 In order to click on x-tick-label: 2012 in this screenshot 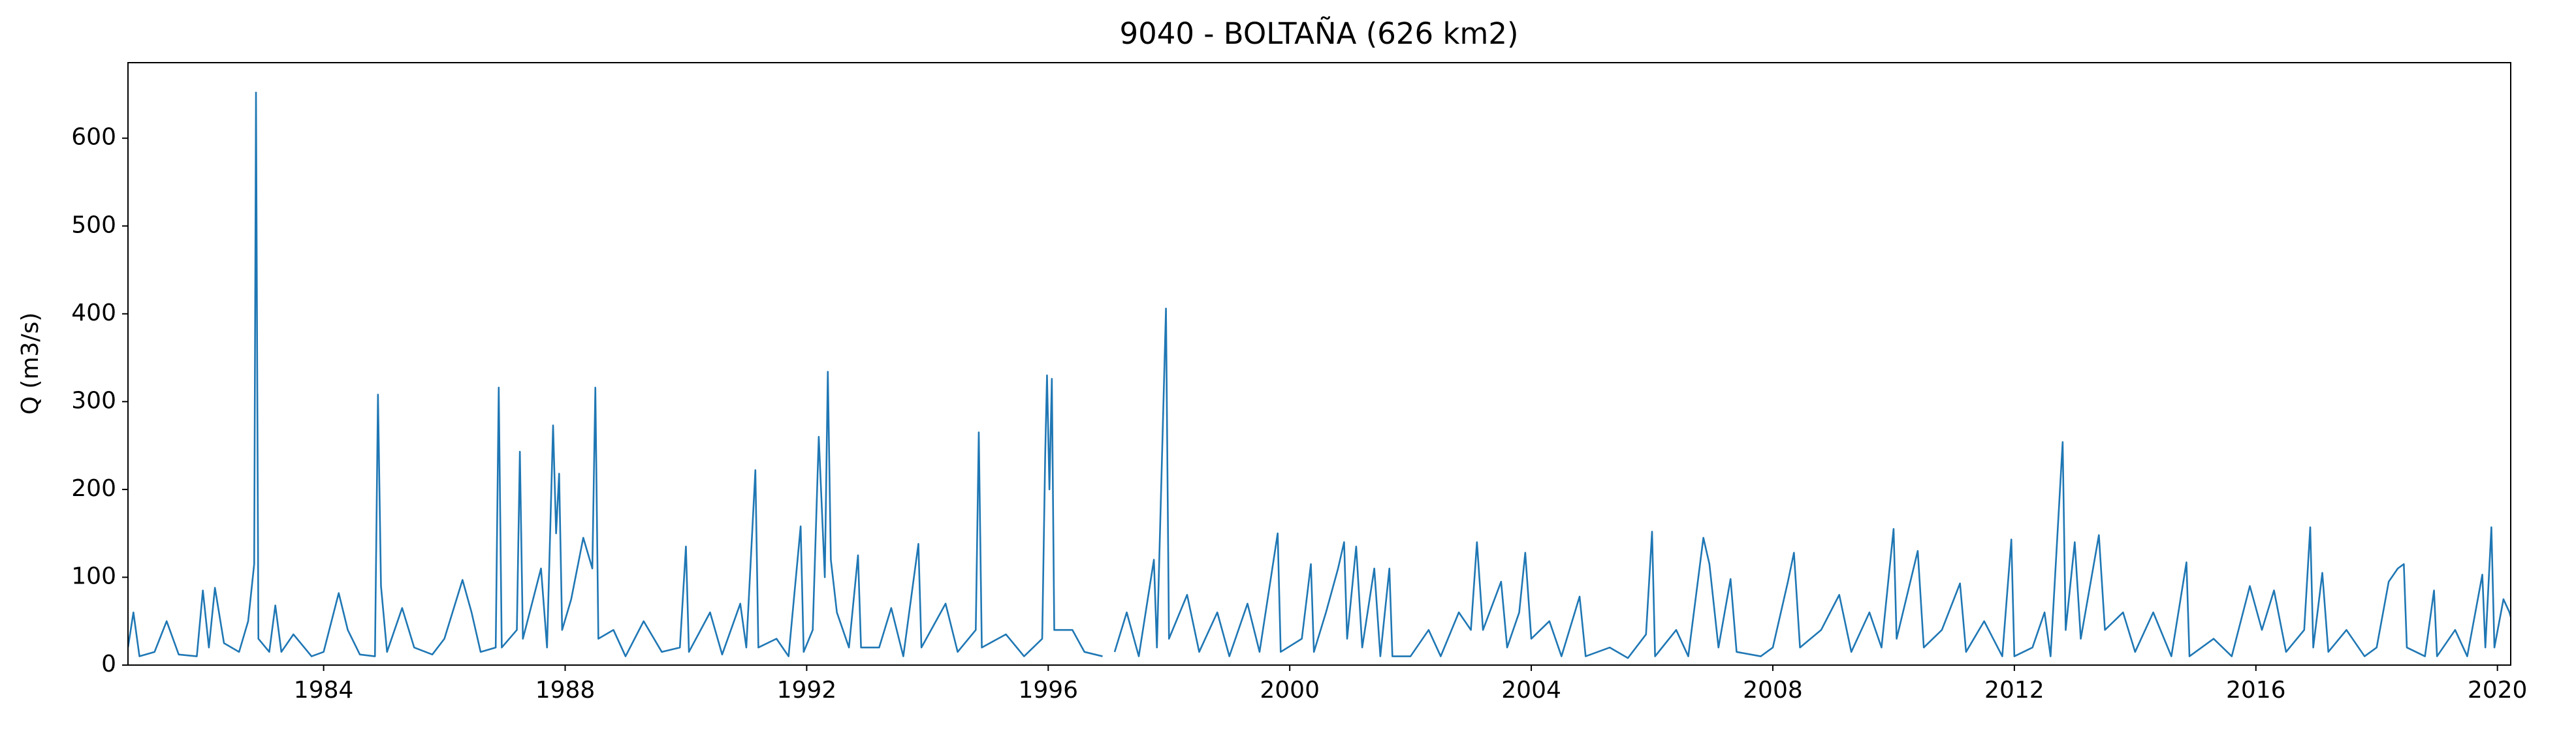, I will do `click(2014, 690)`.